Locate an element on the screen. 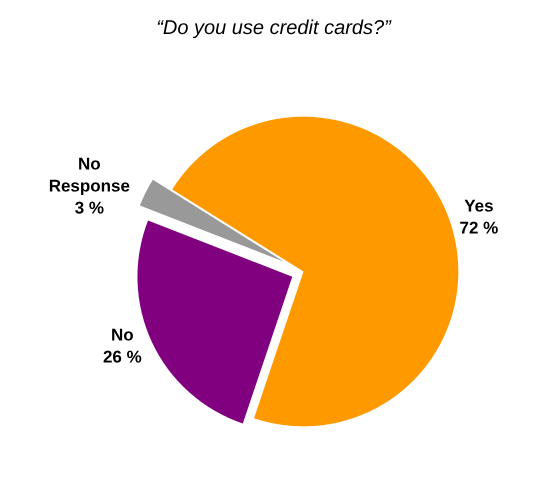 The image size is (547, 503). data-label: 3 % is located at coordinates (89, 208).